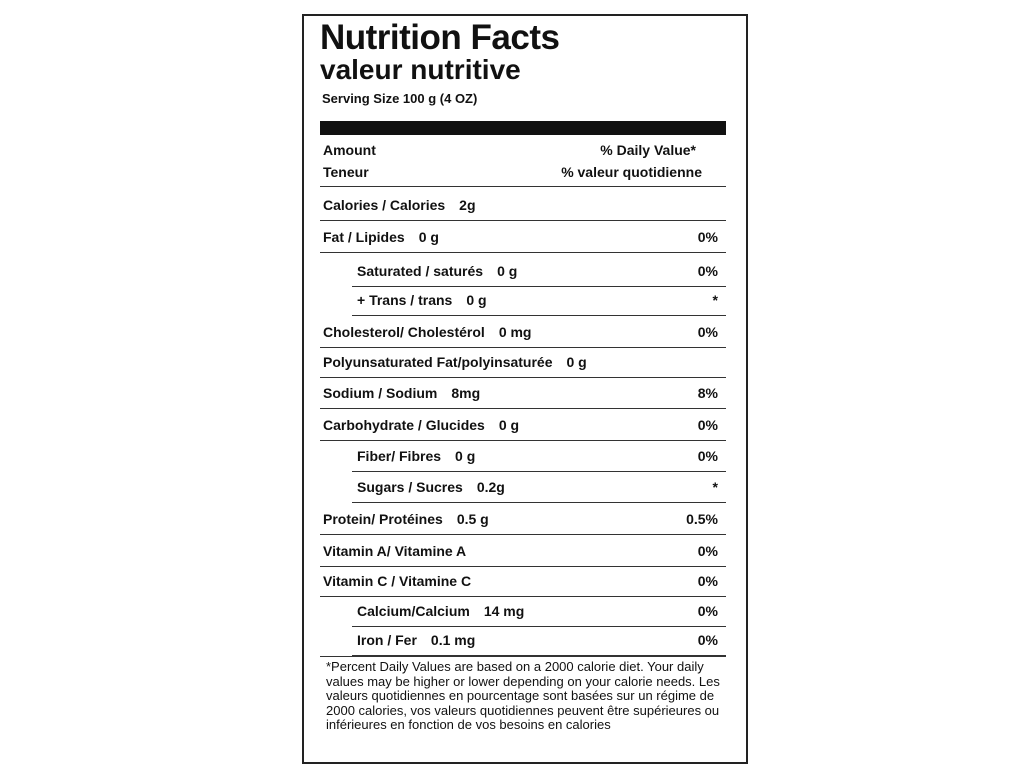  I want to click on nutrient-name: Protein/ Protéines, so click(383, 519).